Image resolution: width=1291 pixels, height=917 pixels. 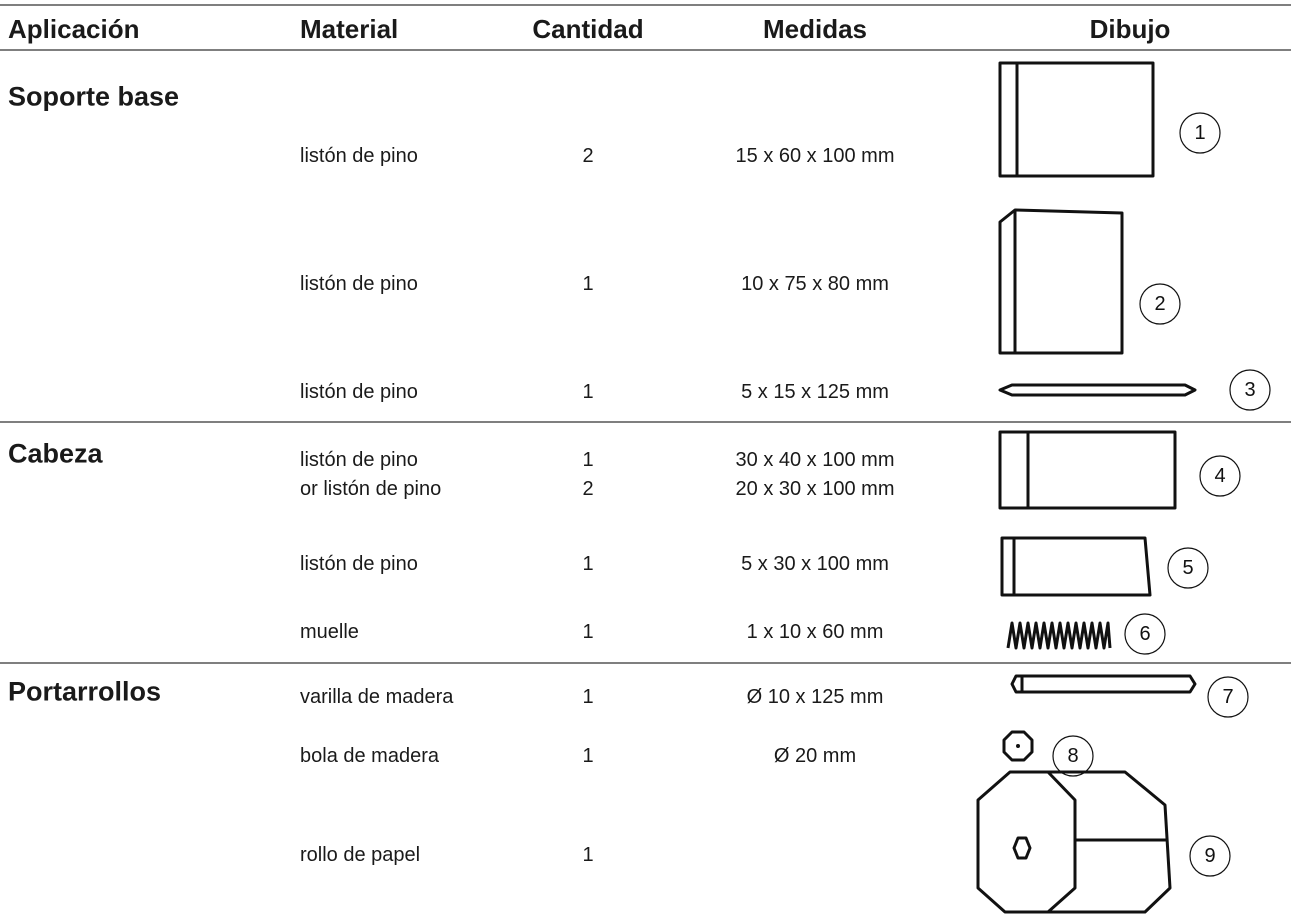 I want to click on material: varilla de madera, so click(x=377, y=697).